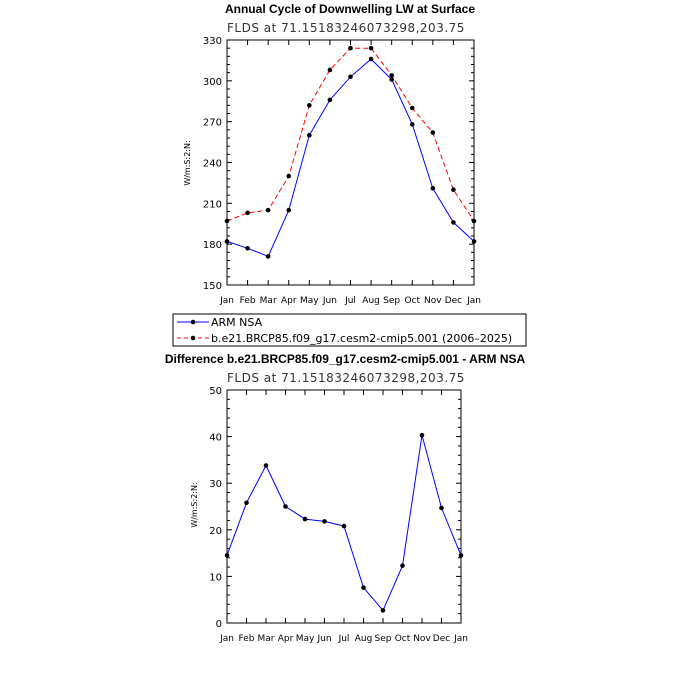 The width and height of the screenshot is (700, 700). What do you see at coordinates (193, 322) in the screenshot?
I see `legend-marker-arm` at bounding box center [193, 322].